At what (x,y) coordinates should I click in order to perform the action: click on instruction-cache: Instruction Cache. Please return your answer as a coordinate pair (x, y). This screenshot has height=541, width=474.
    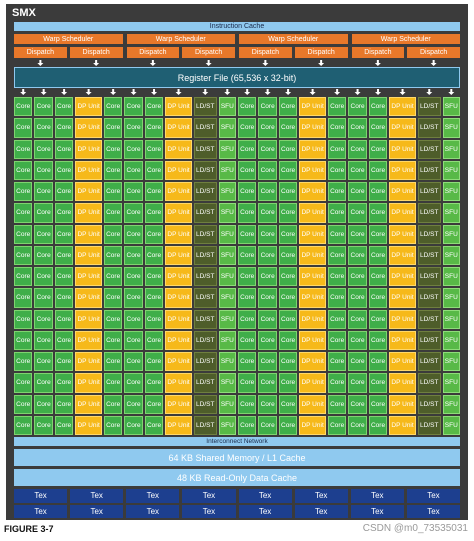
    Looking at the image, I should click on (237, 26).